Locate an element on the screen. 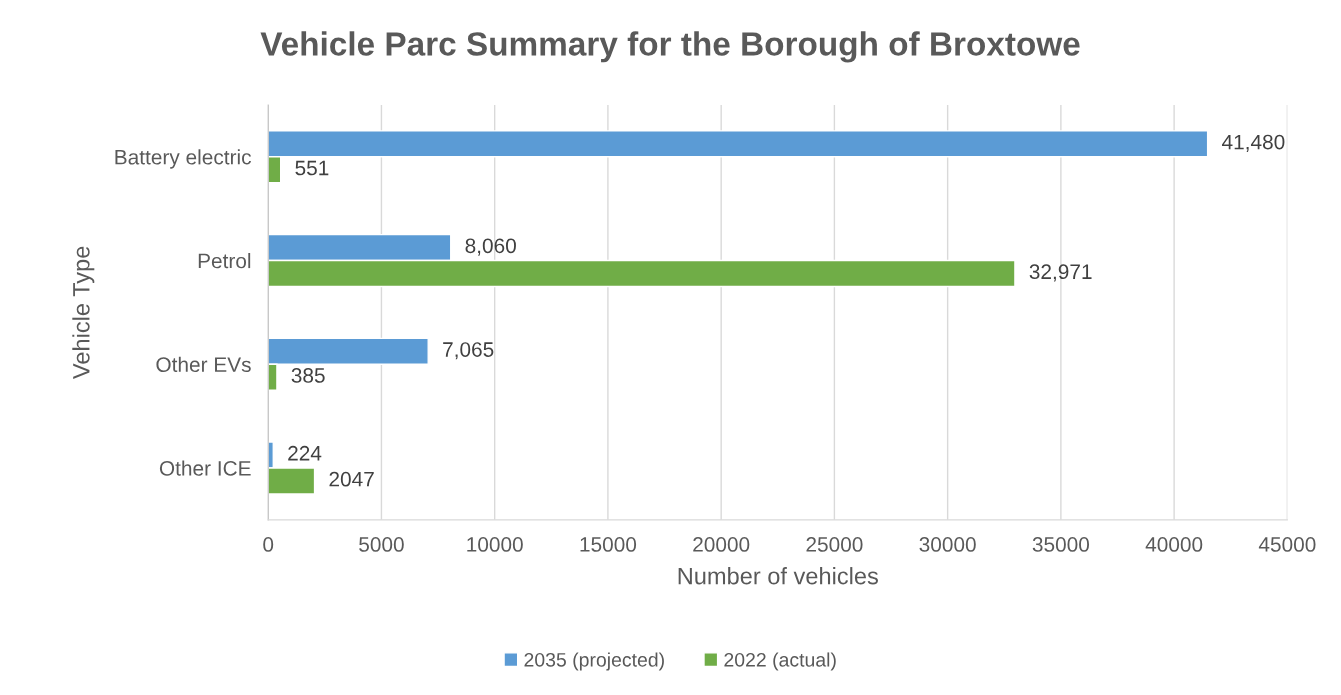  legend-label: 2022 (actual) is located at coordinates (780, 661).